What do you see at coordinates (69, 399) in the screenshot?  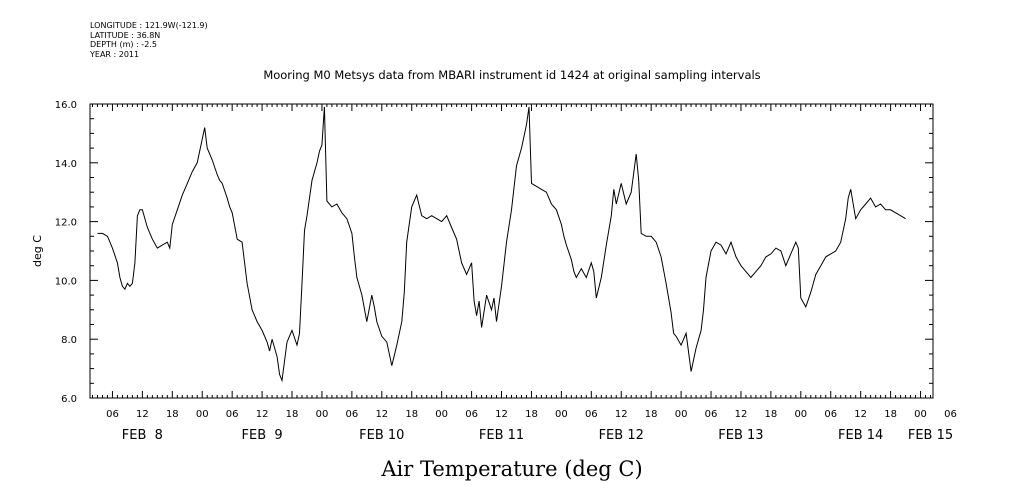 I see `y-tick-label: 6.0` at bounding box center [69, 399].